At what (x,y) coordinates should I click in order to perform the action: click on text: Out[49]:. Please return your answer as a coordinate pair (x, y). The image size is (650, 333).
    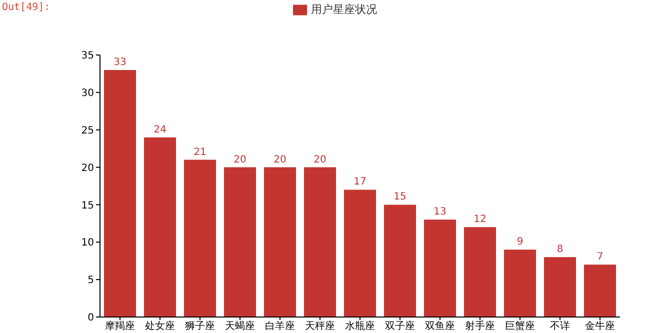
    Looking at the image, I should click on (26, 7).